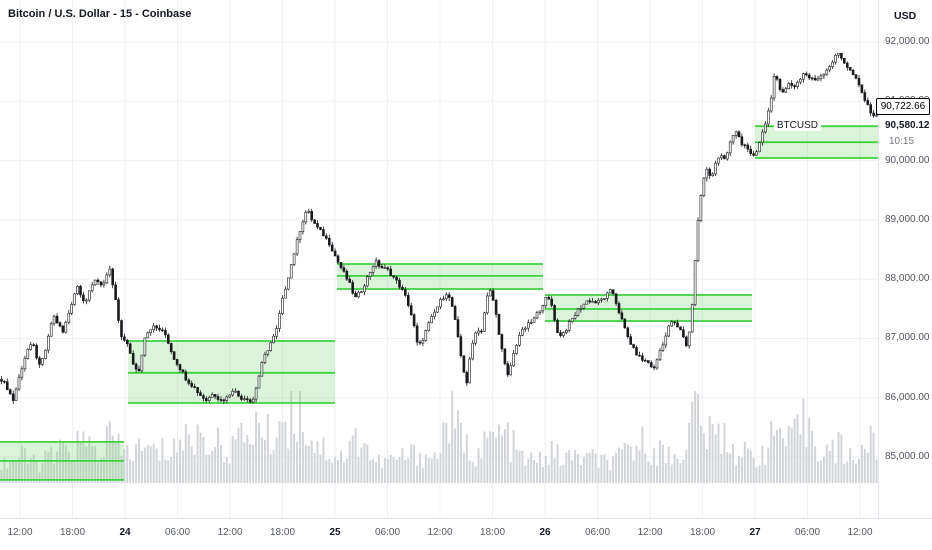  Describe the element at coordinates (907, 160) in the screenshot. I see `price-tick-label: 90,000.00` at that location.